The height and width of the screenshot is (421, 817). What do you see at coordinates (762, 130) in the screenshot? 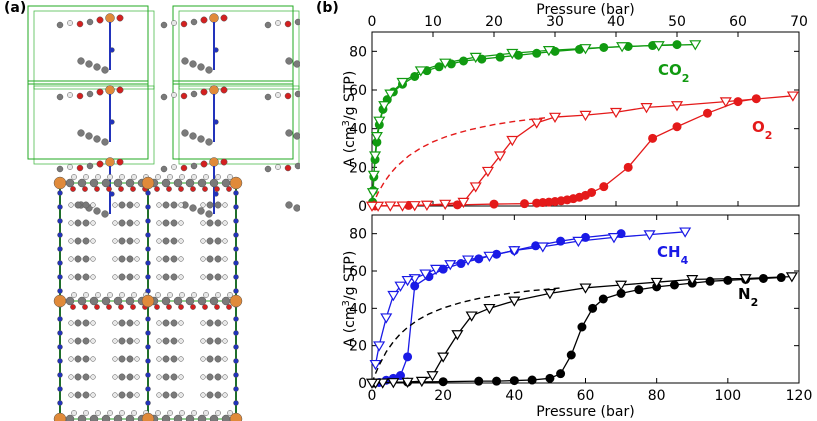
I see `series-label-O₂: O2` at bounding box center [762, 130].